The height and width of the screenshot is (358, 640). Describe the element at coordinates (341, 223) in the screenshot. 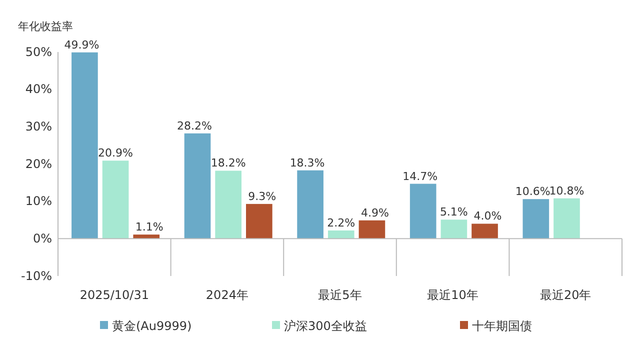

I see `data-label: 2.2%` at that location.